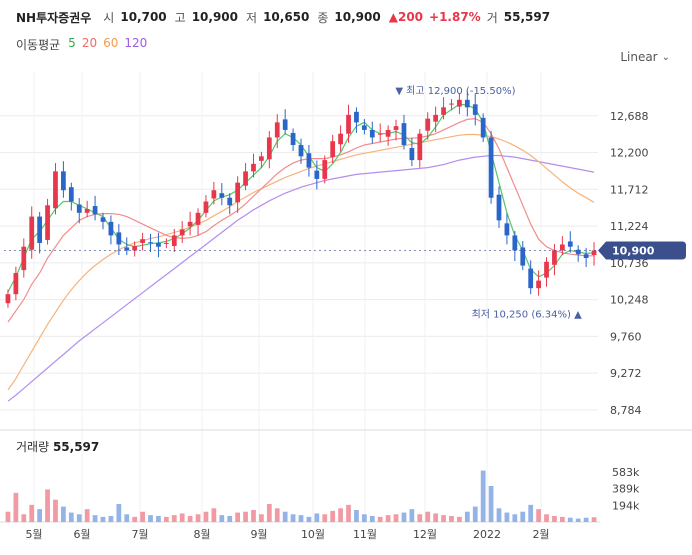 The height and width of the screenshot is (555, 692). I want to click on price-tick-label: 10,248, so click(629, 300).